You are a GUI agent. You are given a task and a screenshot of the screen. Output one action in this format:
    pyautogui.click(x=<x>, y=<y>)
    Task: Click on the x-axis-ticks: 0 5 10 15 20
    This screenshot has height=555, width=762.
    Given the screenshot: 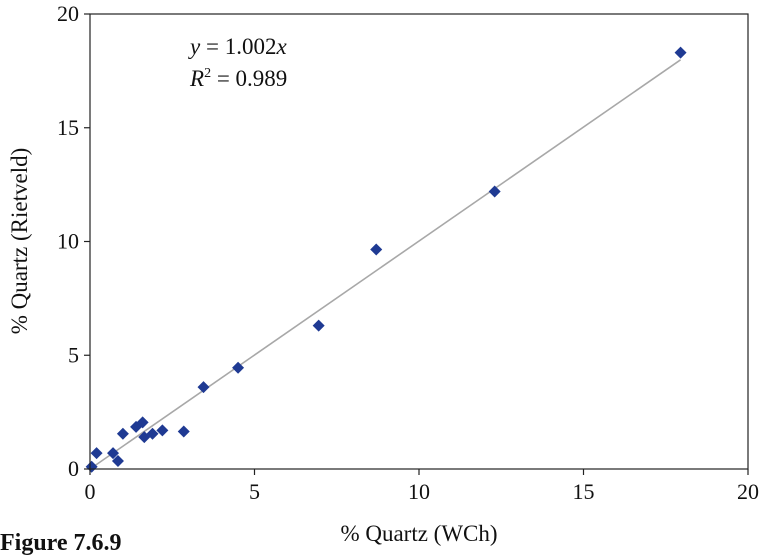 What is the action you would take?
    pyautogui.click(x=422, y=486)
    